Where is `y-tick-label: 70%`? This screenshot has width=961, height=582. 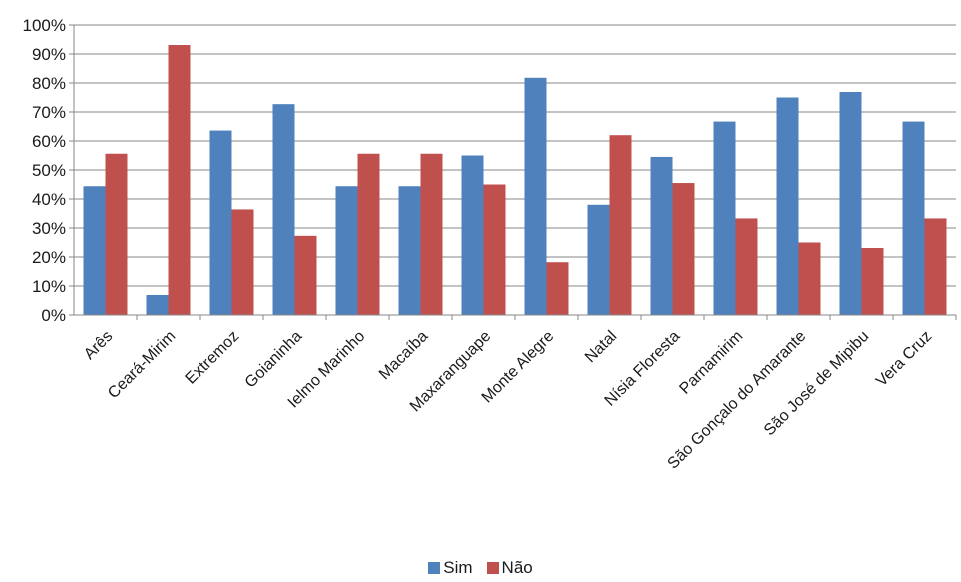
y-tick-label: 70% is located at coordinates (49, 112).